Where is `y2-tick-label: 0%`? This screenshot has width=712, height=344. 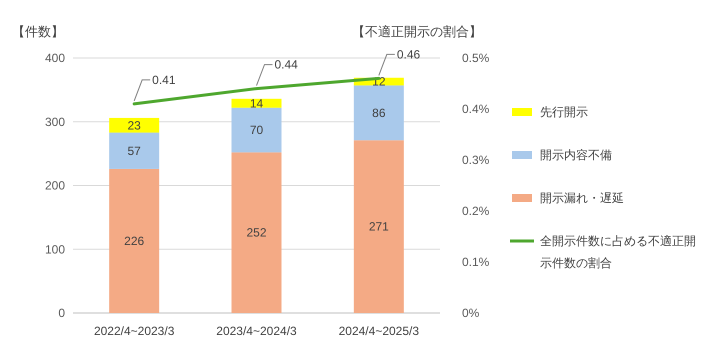 y2-tick-label: 0% is located at coordinates (471, 313).